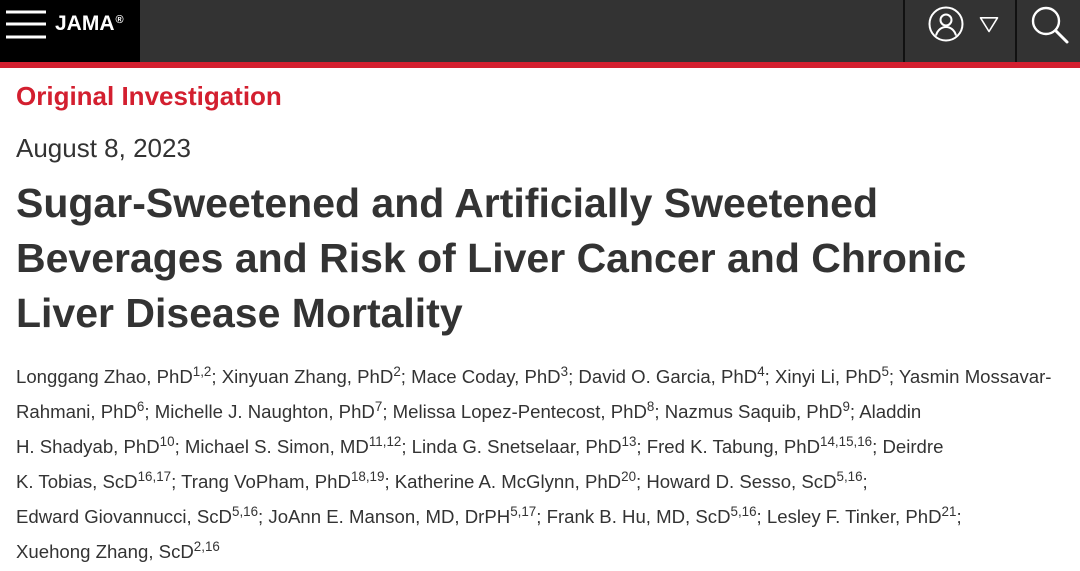 The width and height of the screenshot is (1080, 571). Describe the element at coordinates (975, 376) in the screenshot. I see `author-link: Yasmin Mossavar-` at that location.